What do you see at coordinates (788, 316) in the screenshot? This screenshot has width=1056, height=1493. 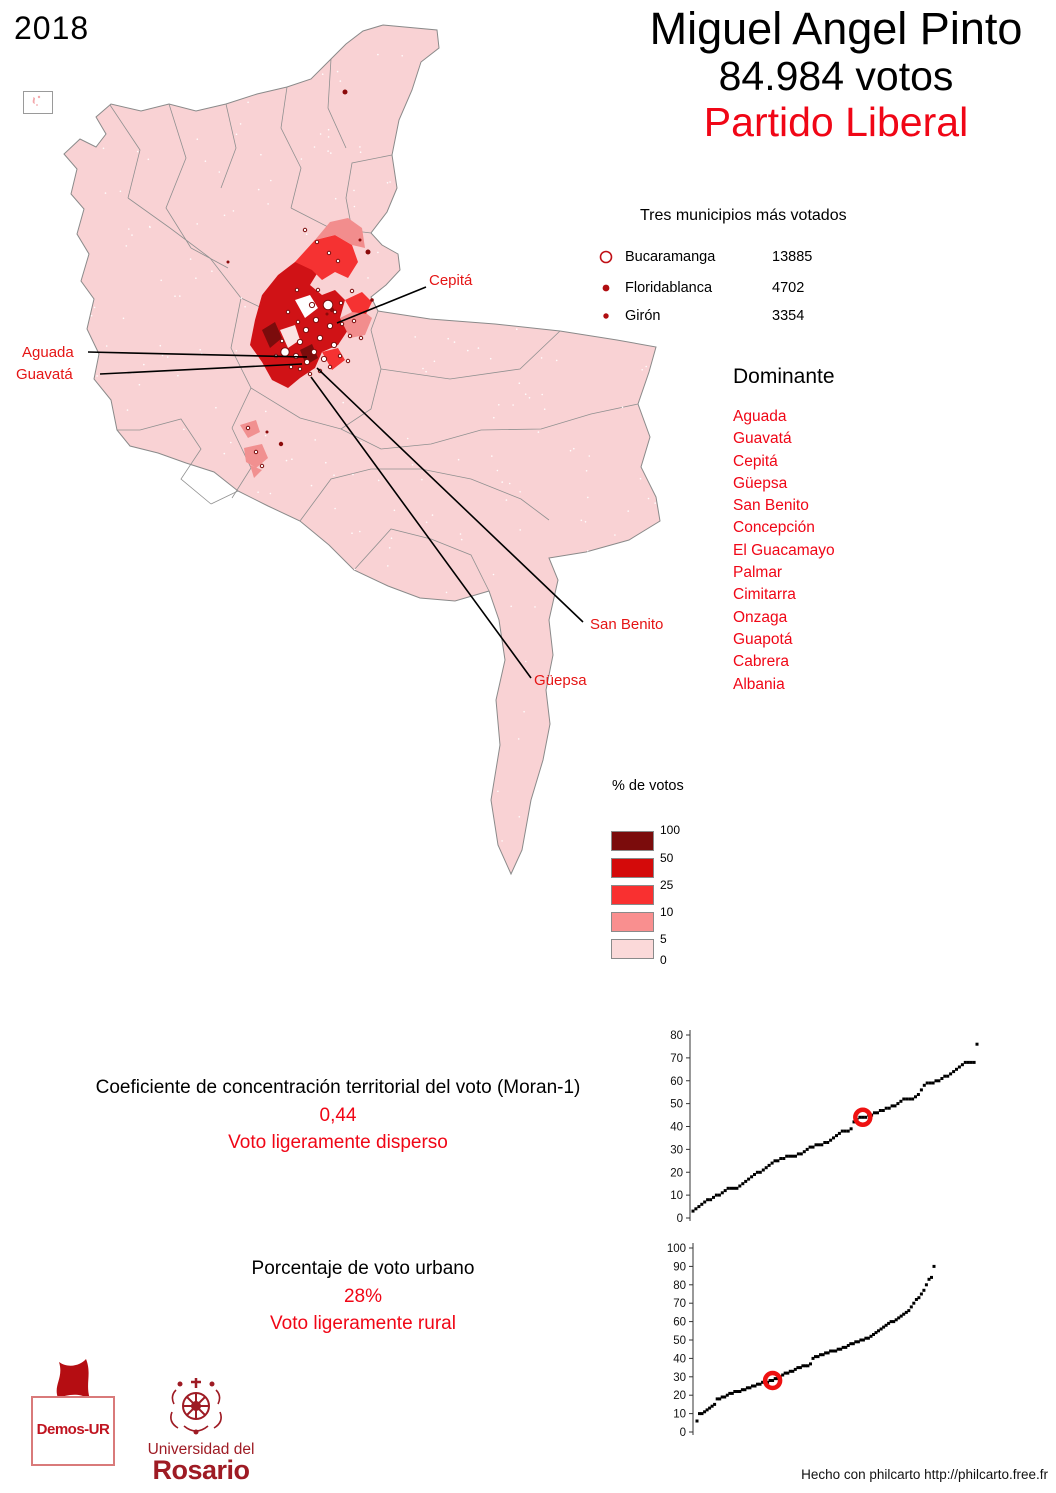 I see `municipality-votes: 3354` at bounding box center [788, 316].